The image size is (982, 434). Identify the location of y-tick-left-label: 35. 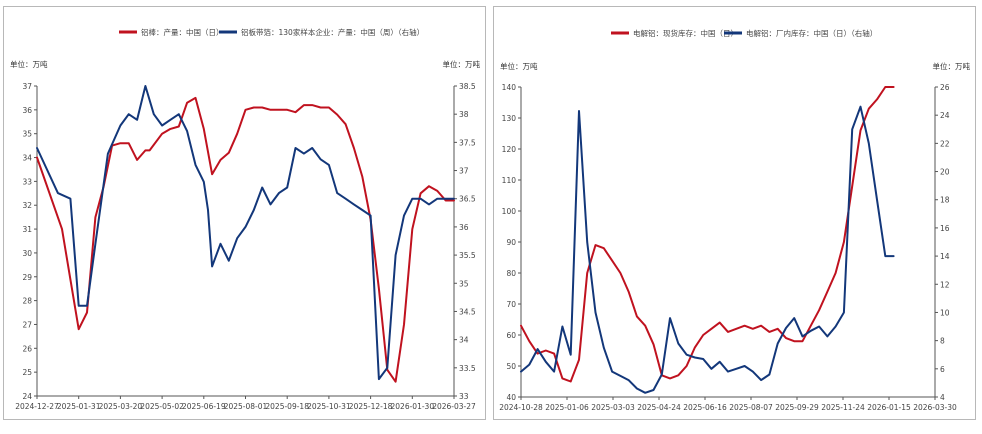
(27, 134).